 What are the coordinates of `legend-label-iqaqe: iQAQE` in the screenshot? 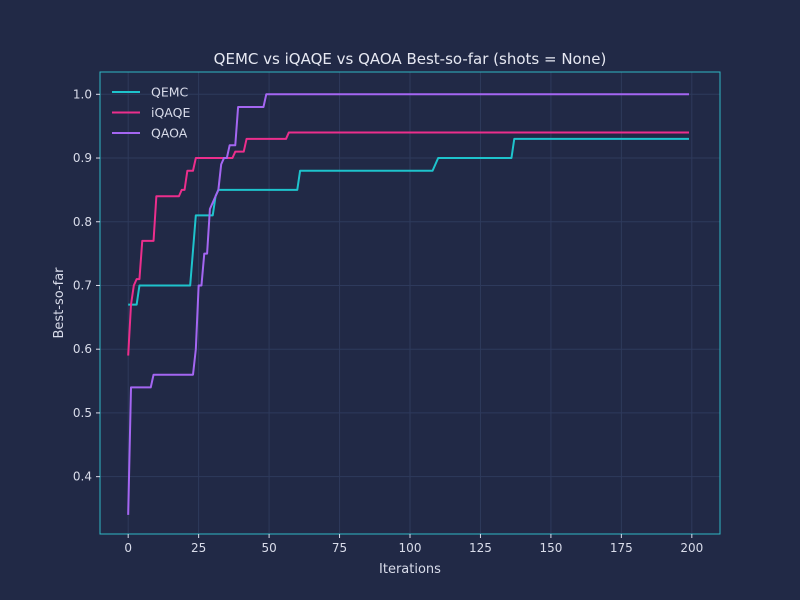 It's located at (170, 112).